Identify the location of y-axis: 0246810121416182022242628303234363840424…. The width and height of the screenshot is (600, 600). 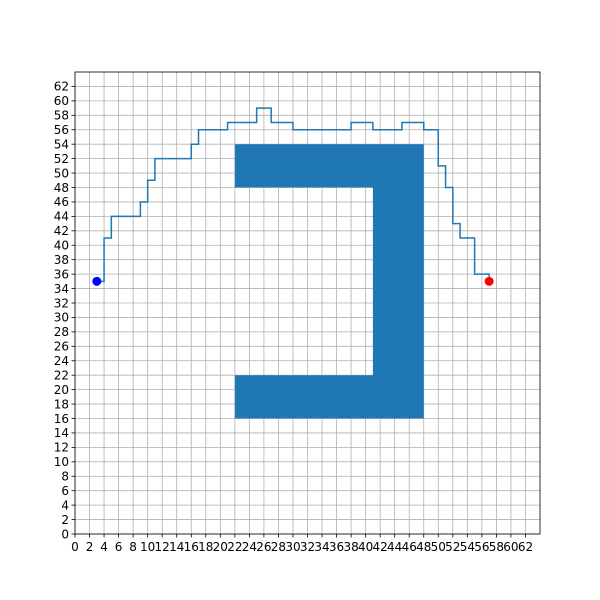
(64, 310).